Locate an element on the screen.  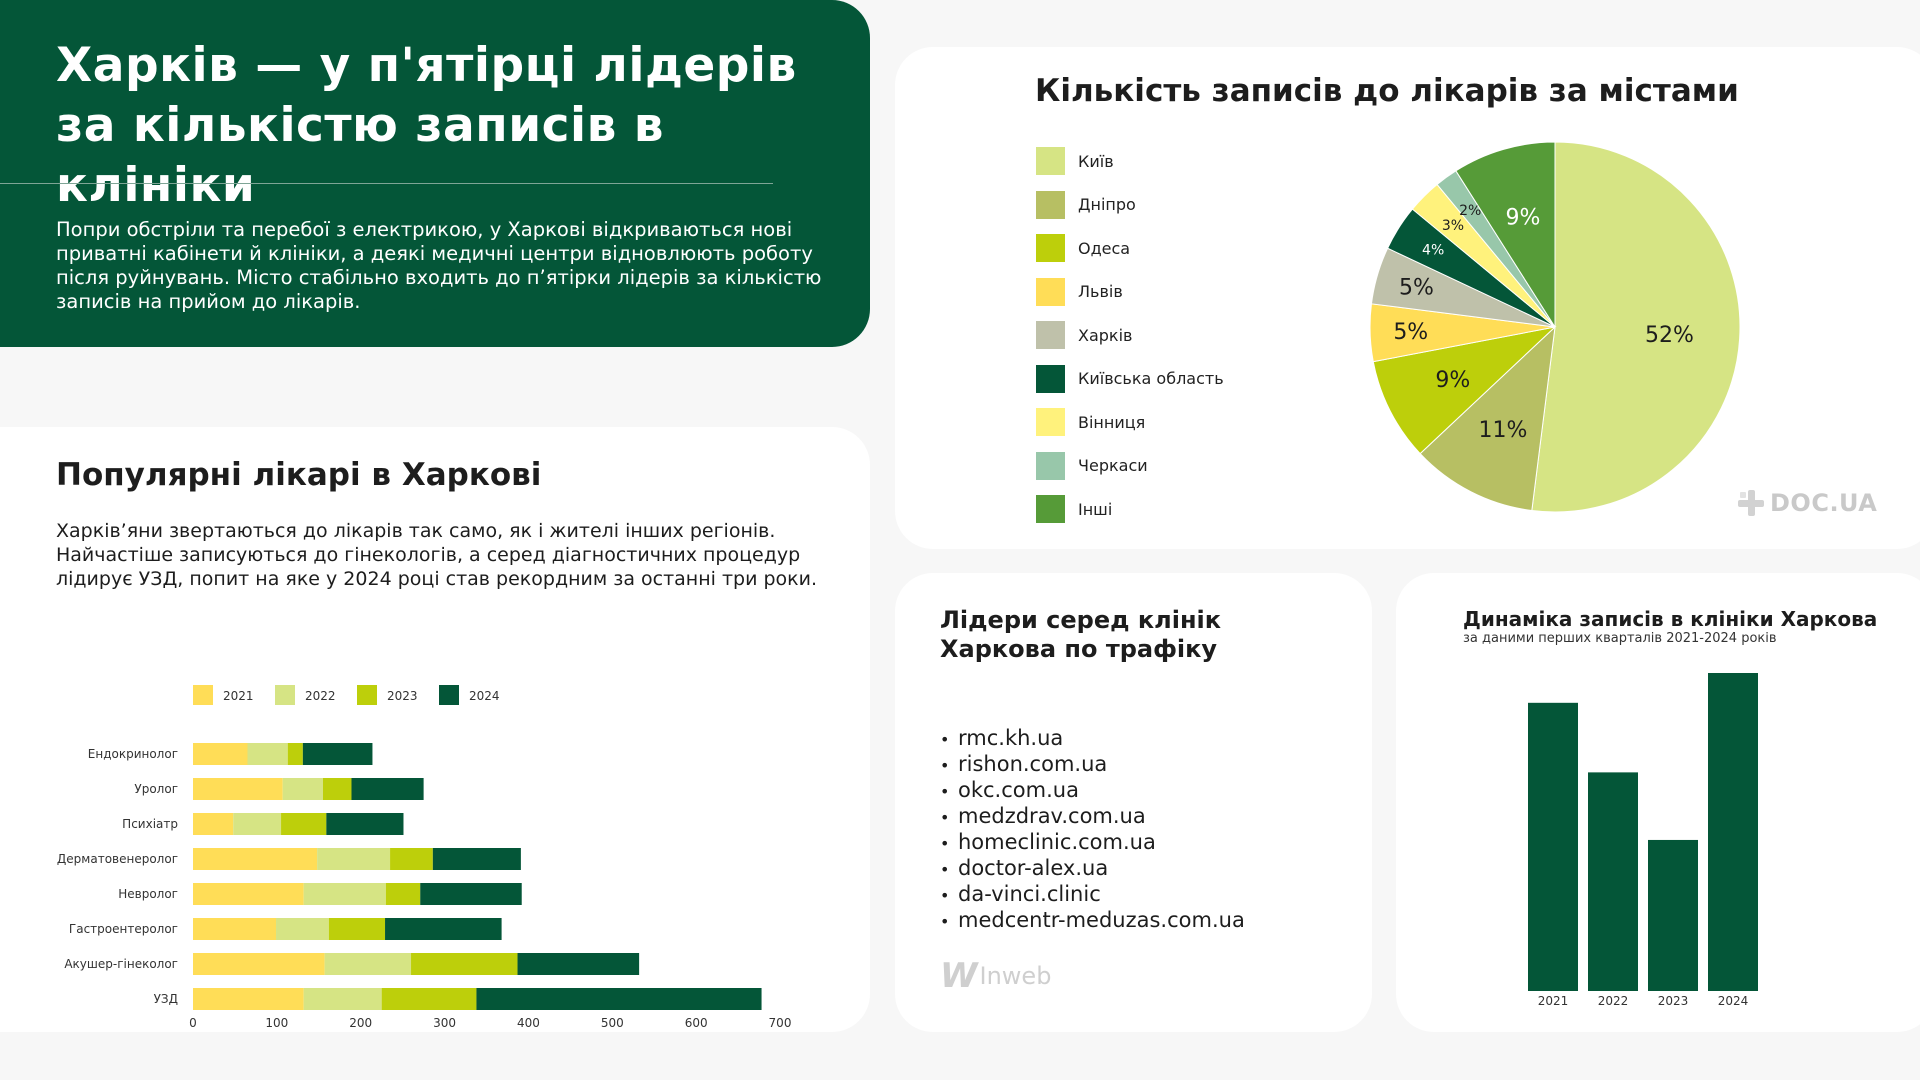
pie-legend-label: Київ is located at coordinates (1096, 161).